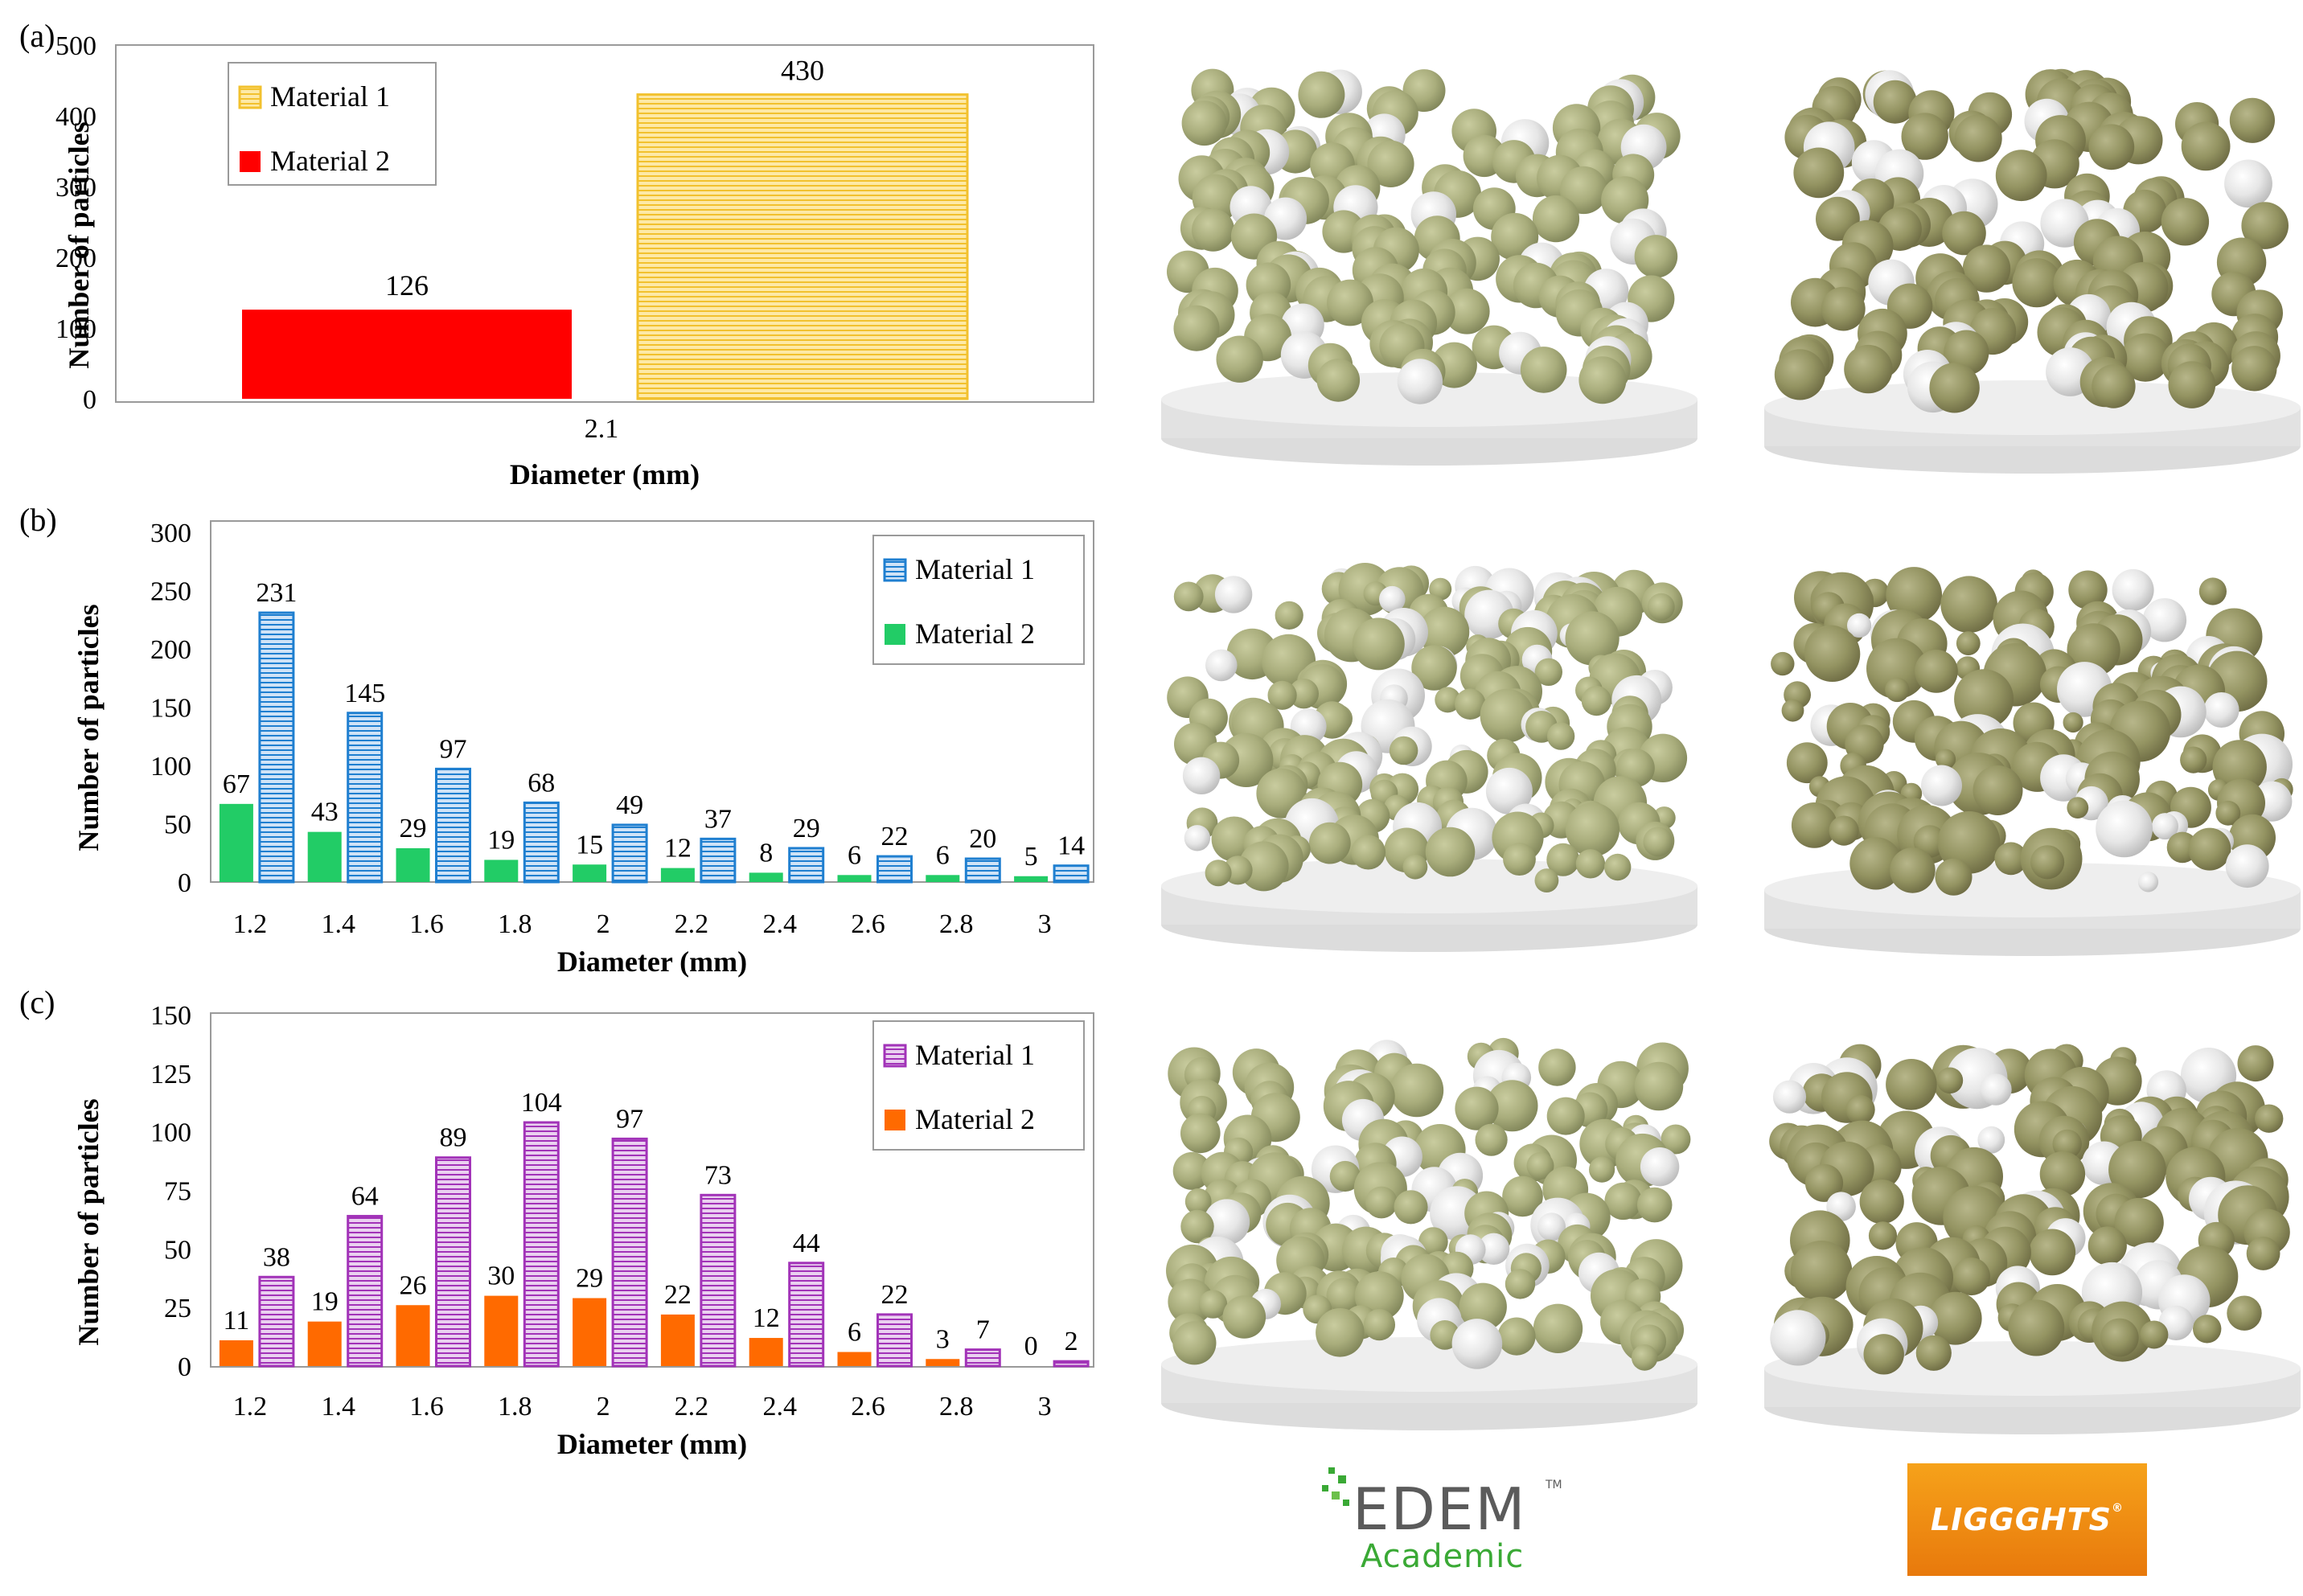 The height and width of the screenshot is (1596, 2303). What do you see at coordinates (501, 840) in the screenshot?
I see `bar-value-label: 19` at bounding box center [501, 840].